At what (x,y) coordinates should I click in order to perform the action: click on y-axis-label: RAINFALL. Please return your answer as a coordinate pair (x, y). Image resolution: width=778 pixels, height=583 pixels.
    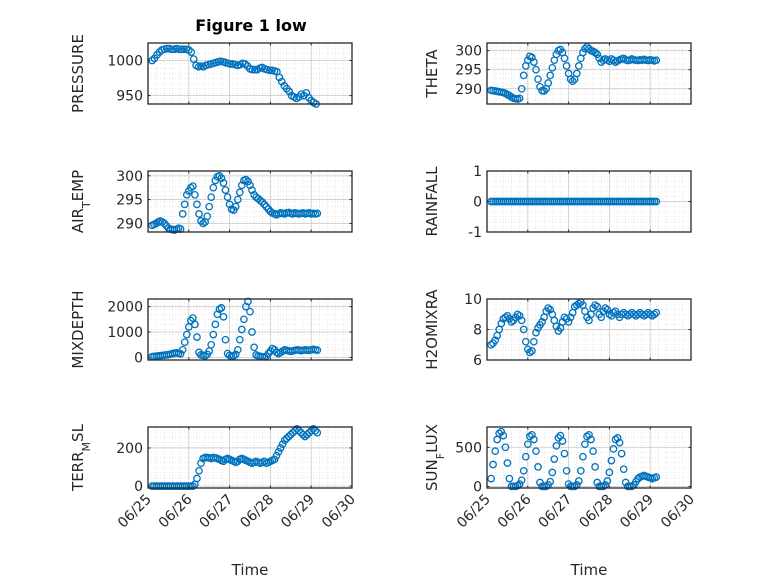
    Looking at the image, I should click on (432, 201).